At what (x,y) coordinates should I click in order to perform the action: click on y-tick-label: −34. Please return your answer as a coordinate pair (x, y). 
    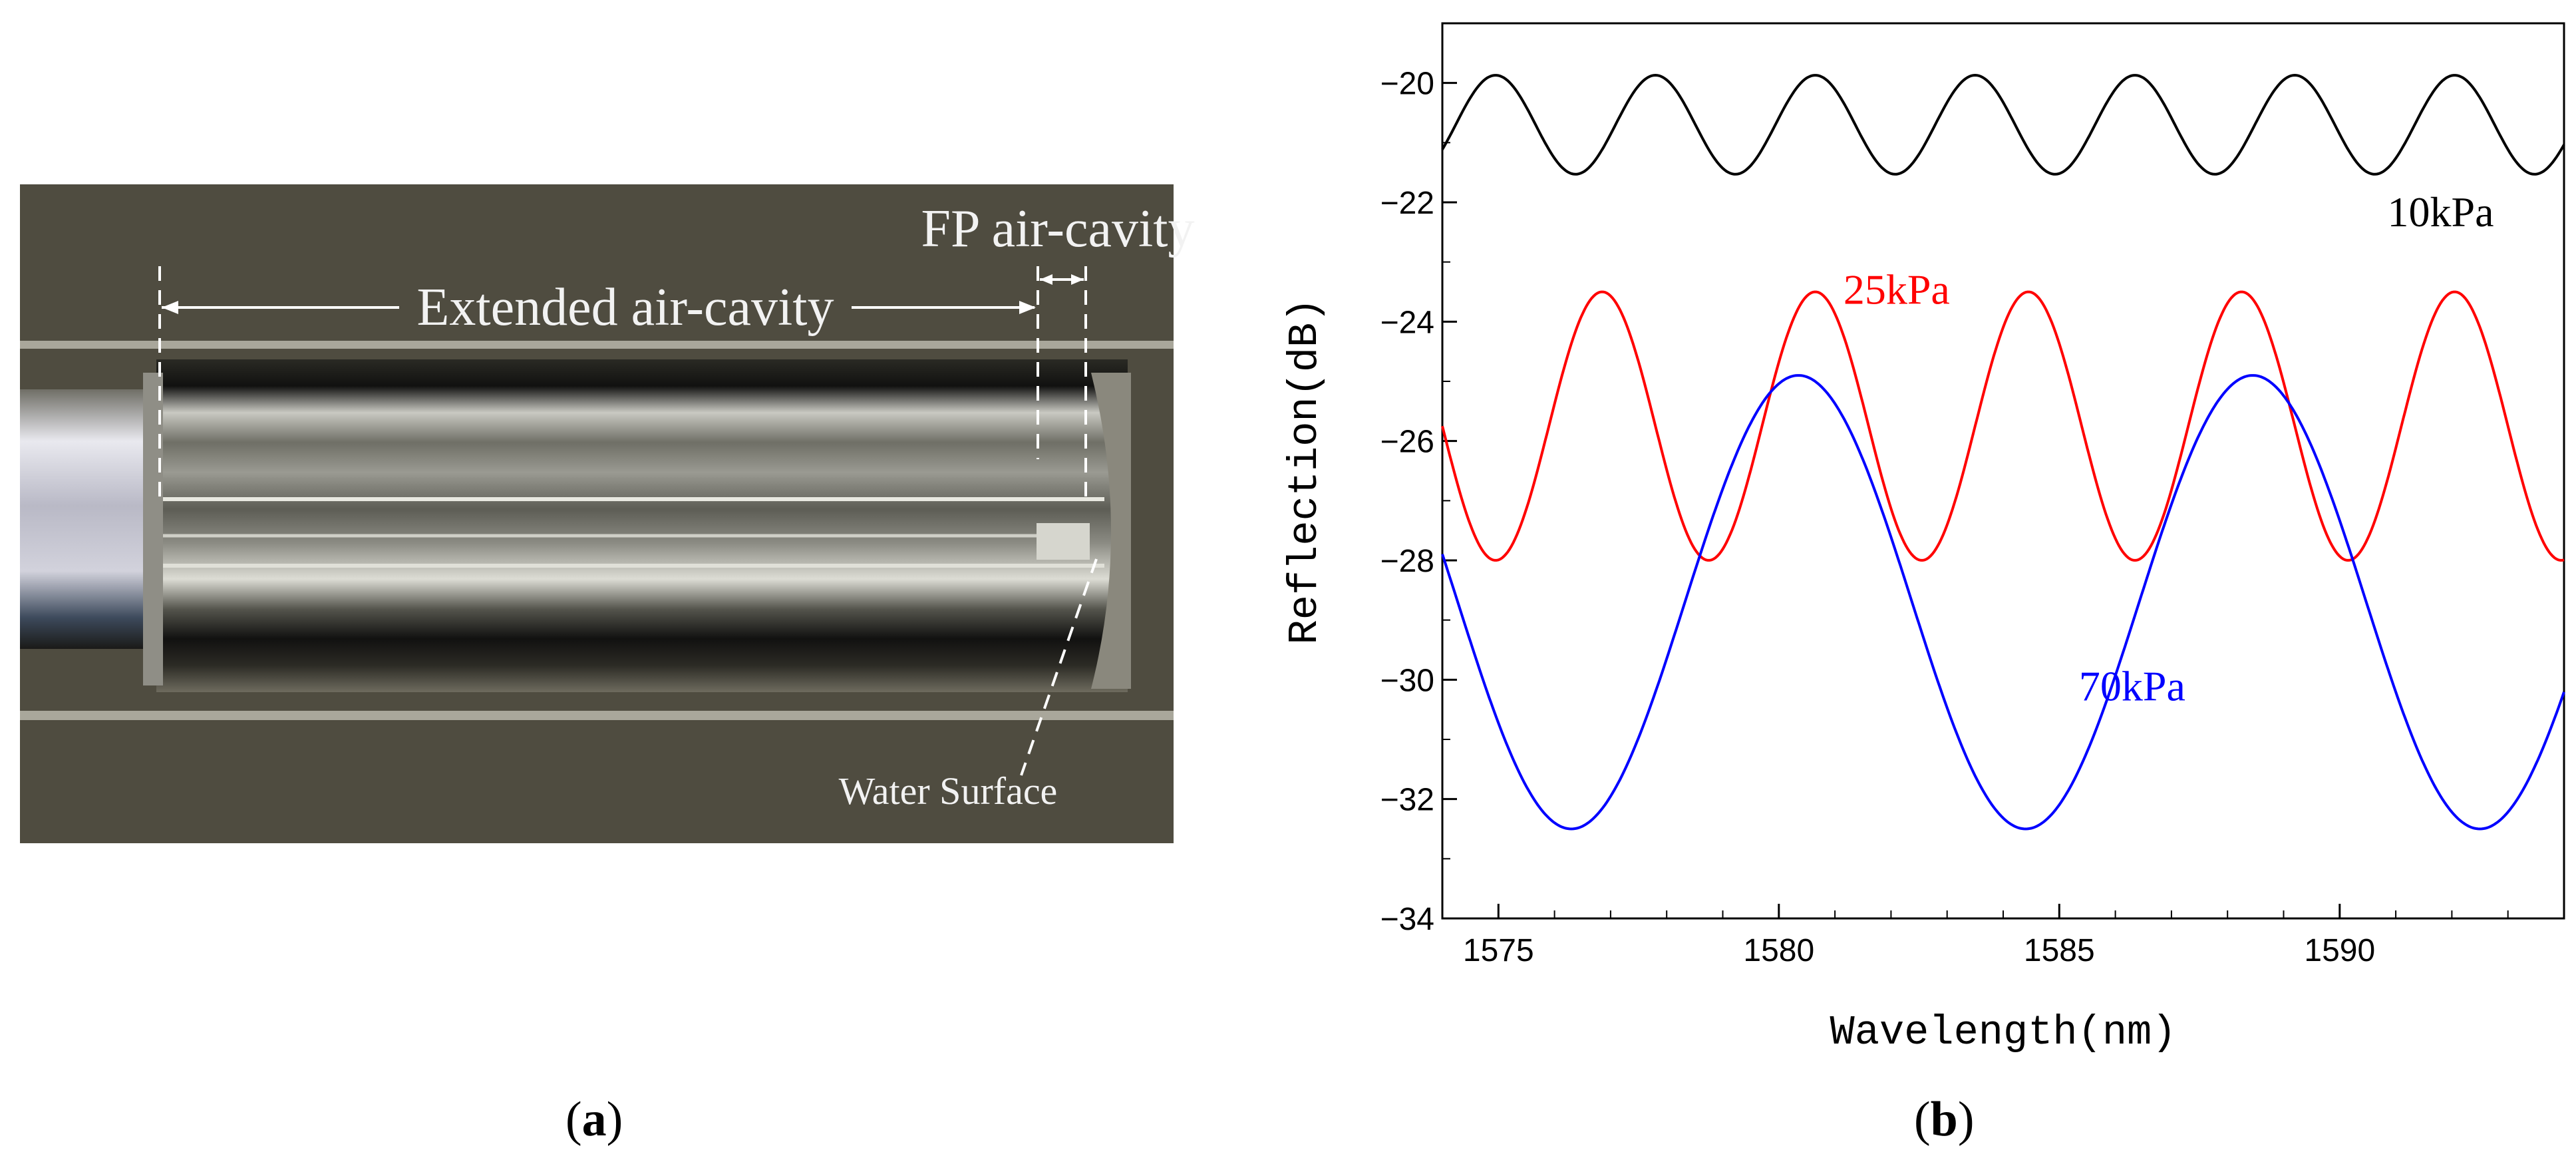
    Looking at the image, I should click on (1407, 920).